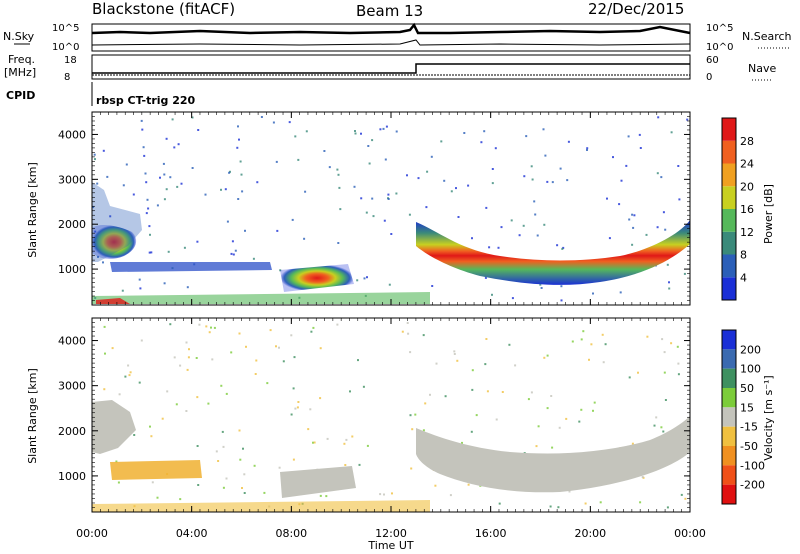  Describe the element at coordinates (67, 77) in the screenshot. I see `freq-tick-bottom: 8` at that location.